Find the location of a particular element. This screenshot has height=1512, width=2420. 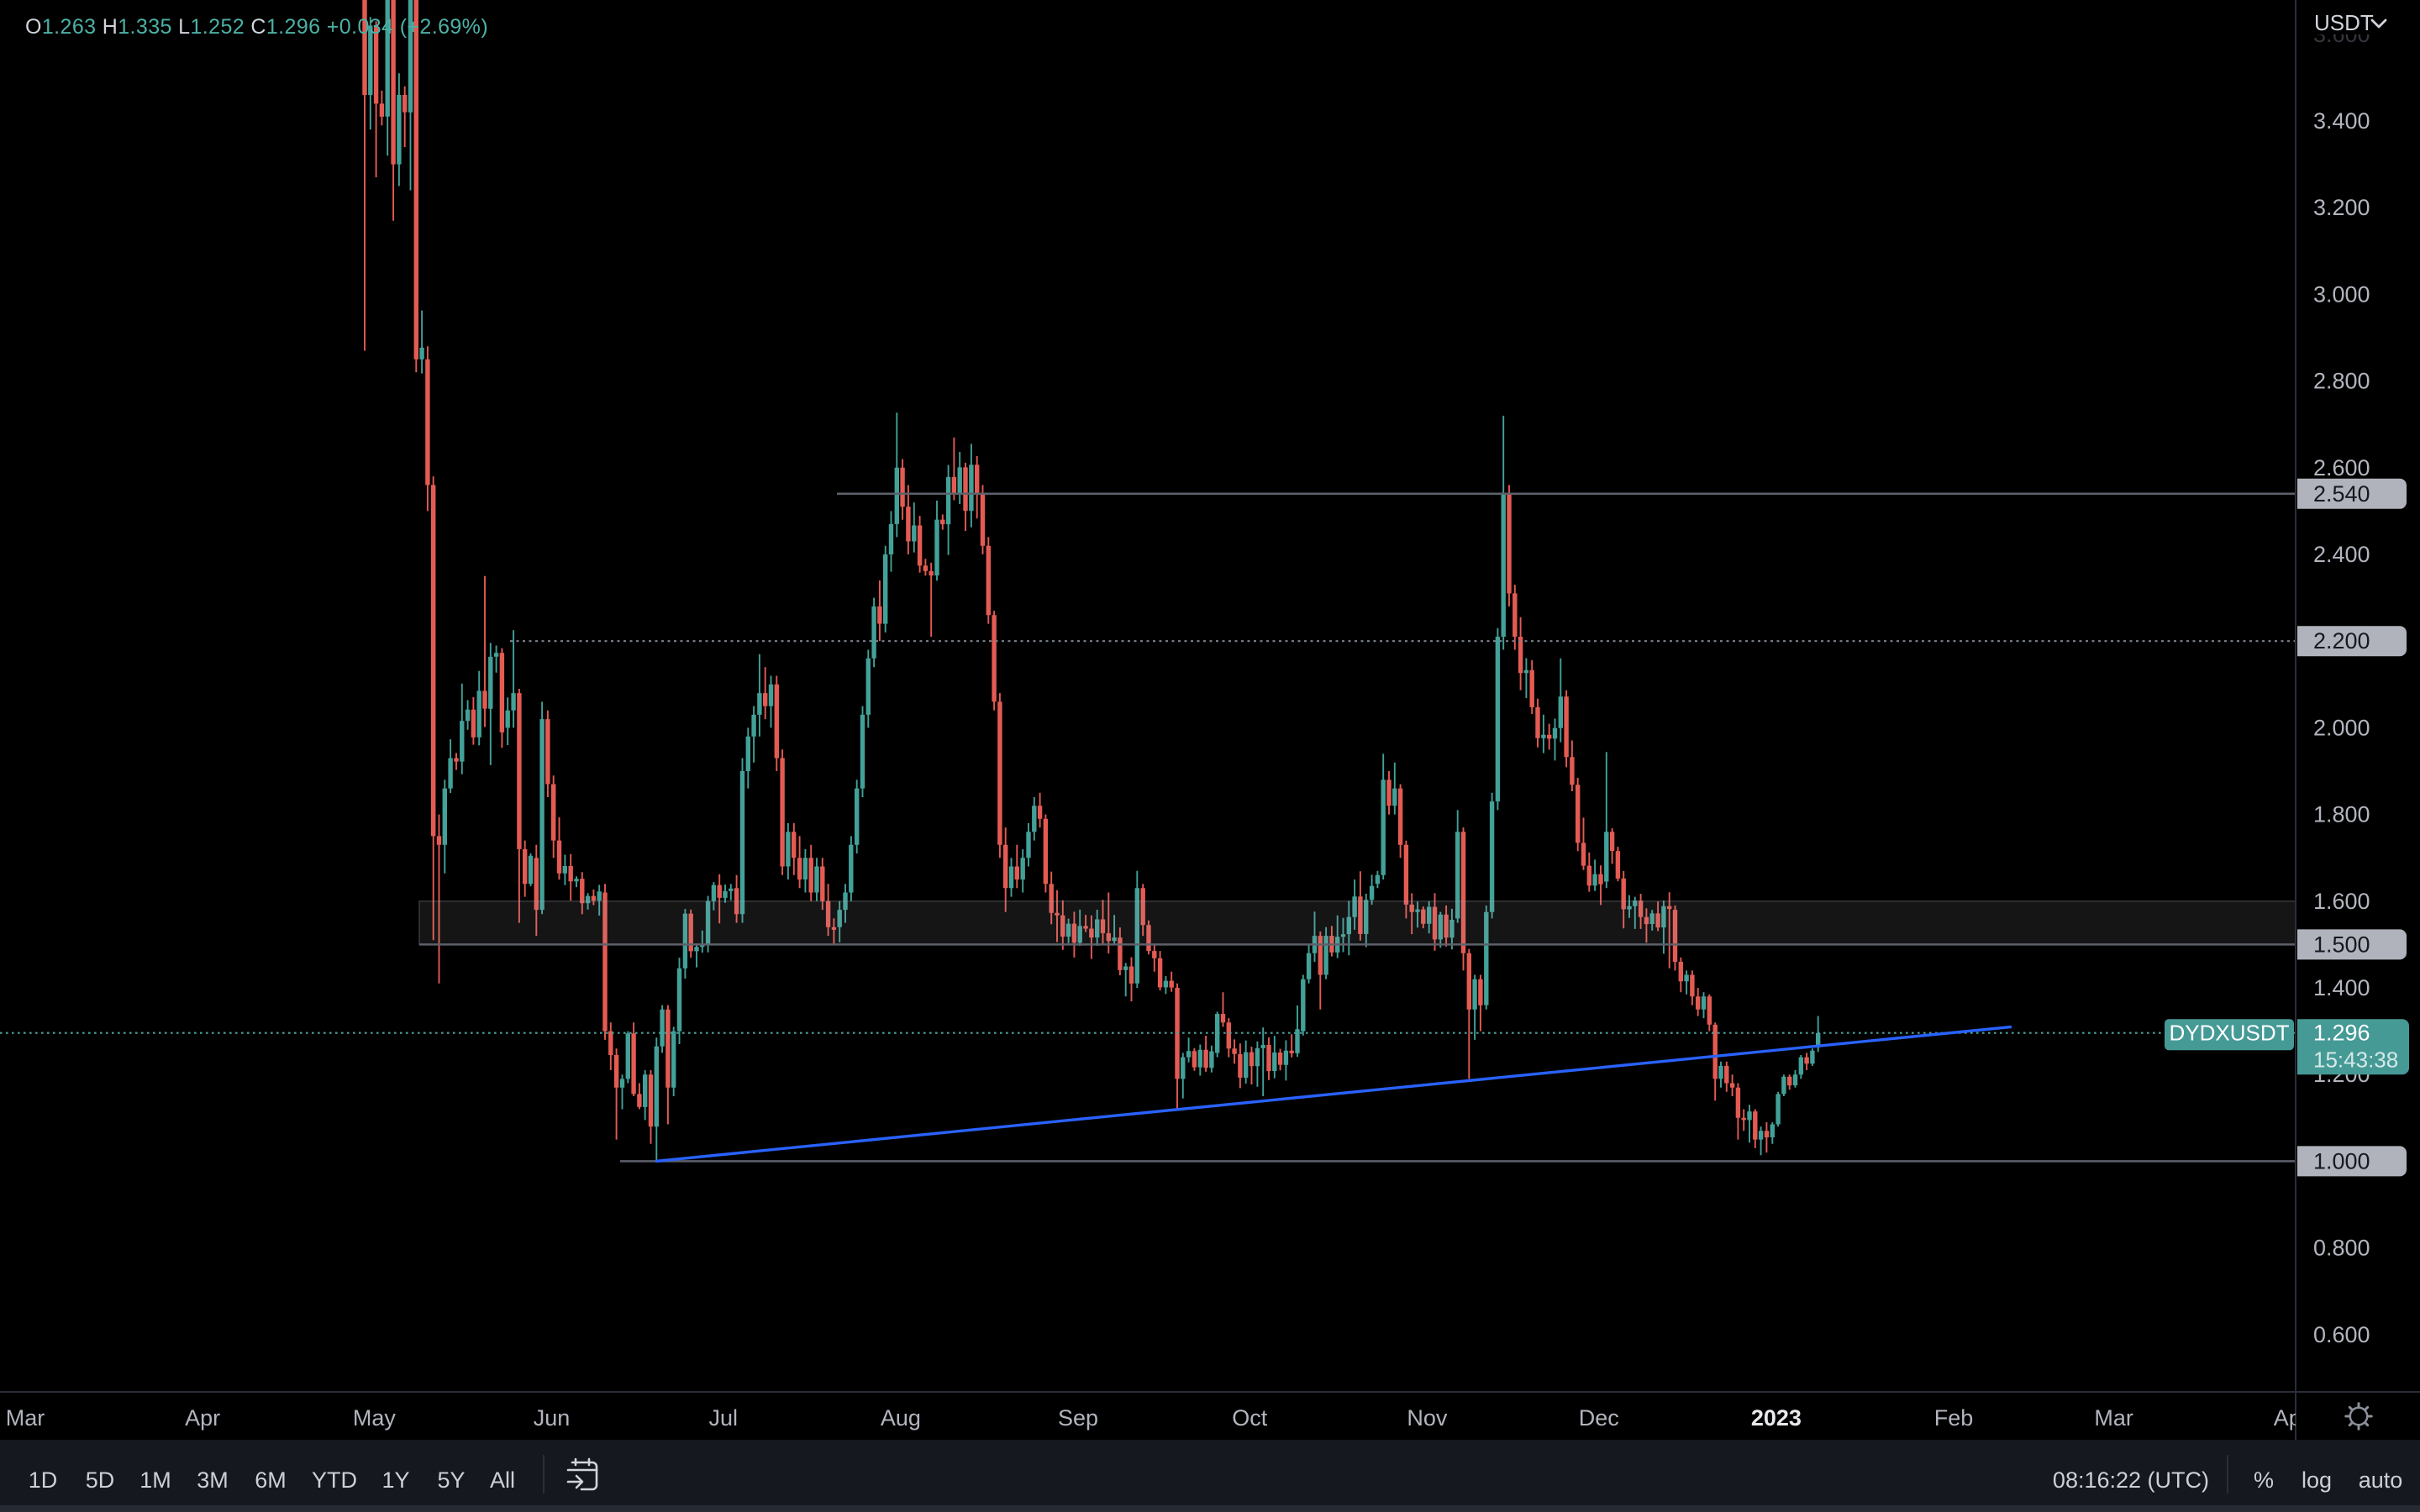

svg-text: 1.296 is located at coordinates (2341, 1033).